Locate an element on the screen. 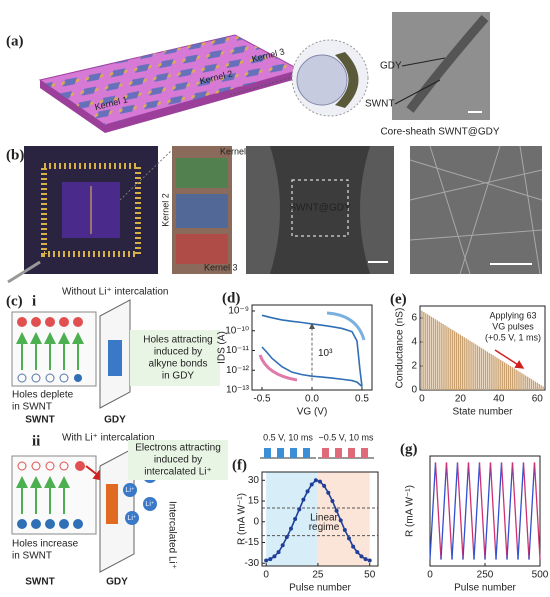 The image size is (550, 597). y-tick-label: 6 is located at coordinates (414, 318).